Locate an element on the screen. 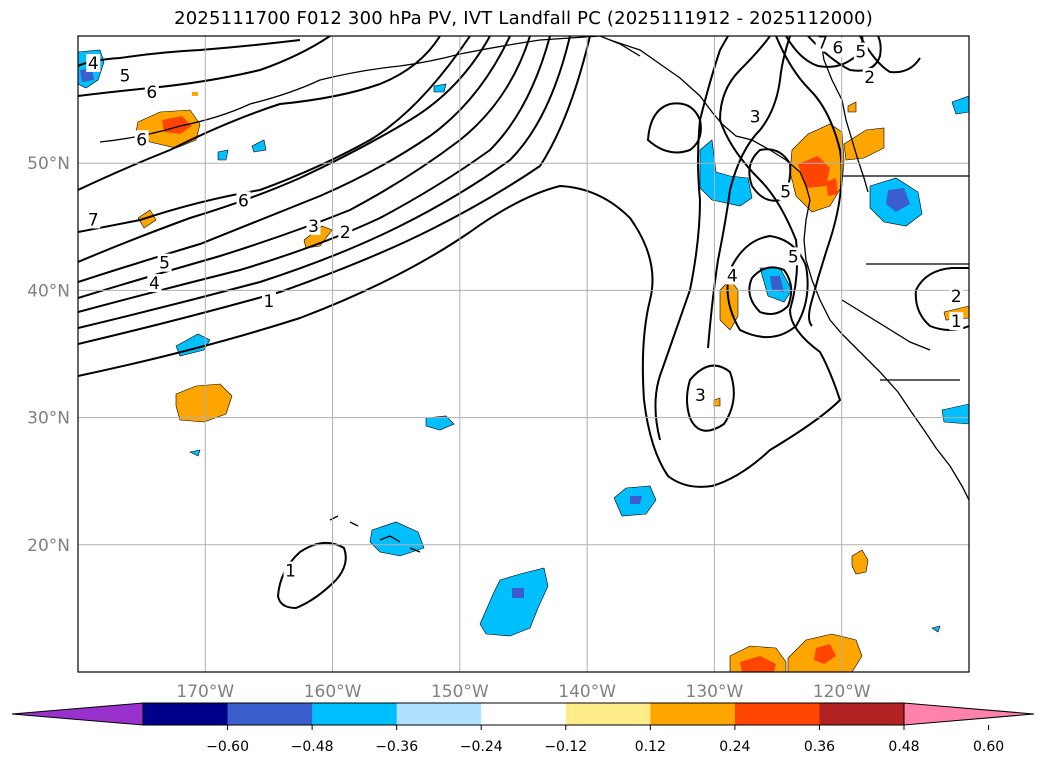 This screenshot has width=1047, height=765. colorbar-tick-label: 0.36 is located at coordinates (819, 747).